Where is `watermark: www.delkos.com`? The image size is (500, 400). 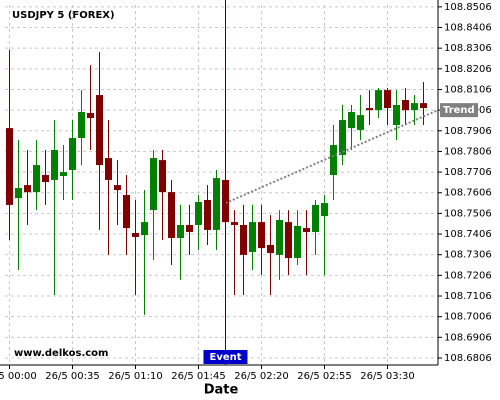 watermark: www.delkos.com is located at coordinates (61, 353).